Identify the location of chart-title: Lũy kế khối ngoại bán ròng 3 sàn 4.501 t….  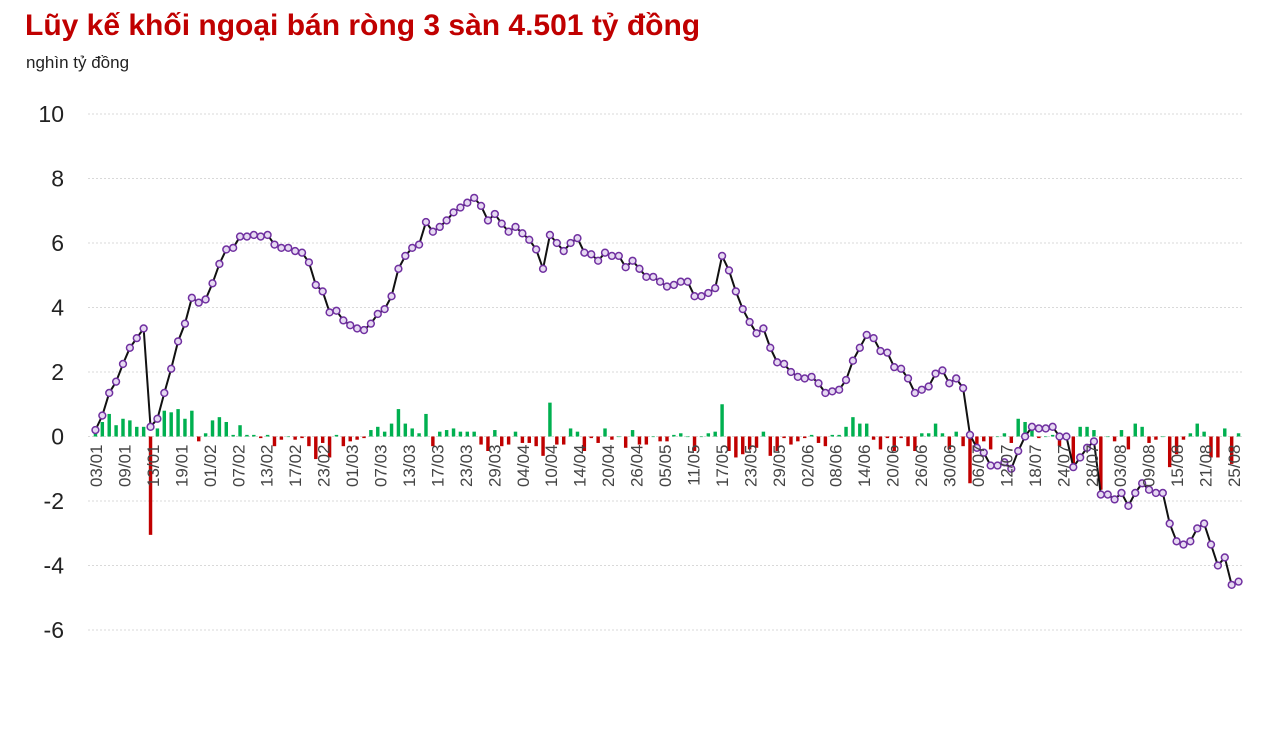
(363, 25).